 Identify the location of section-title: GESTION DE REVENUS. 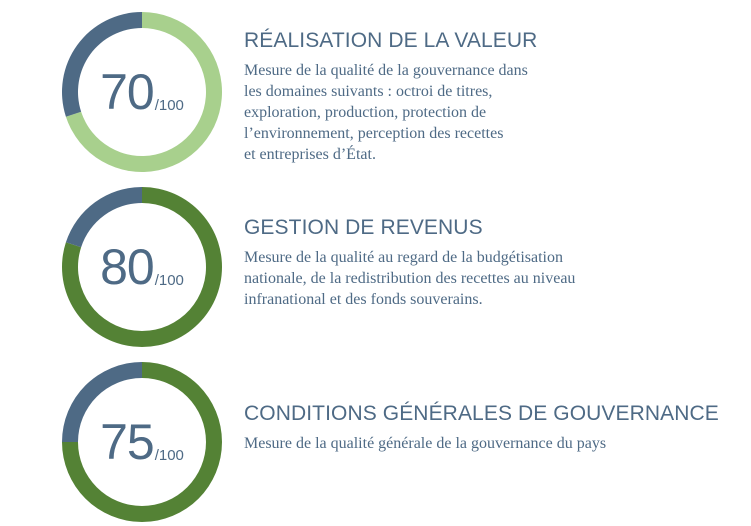
(363, 227).